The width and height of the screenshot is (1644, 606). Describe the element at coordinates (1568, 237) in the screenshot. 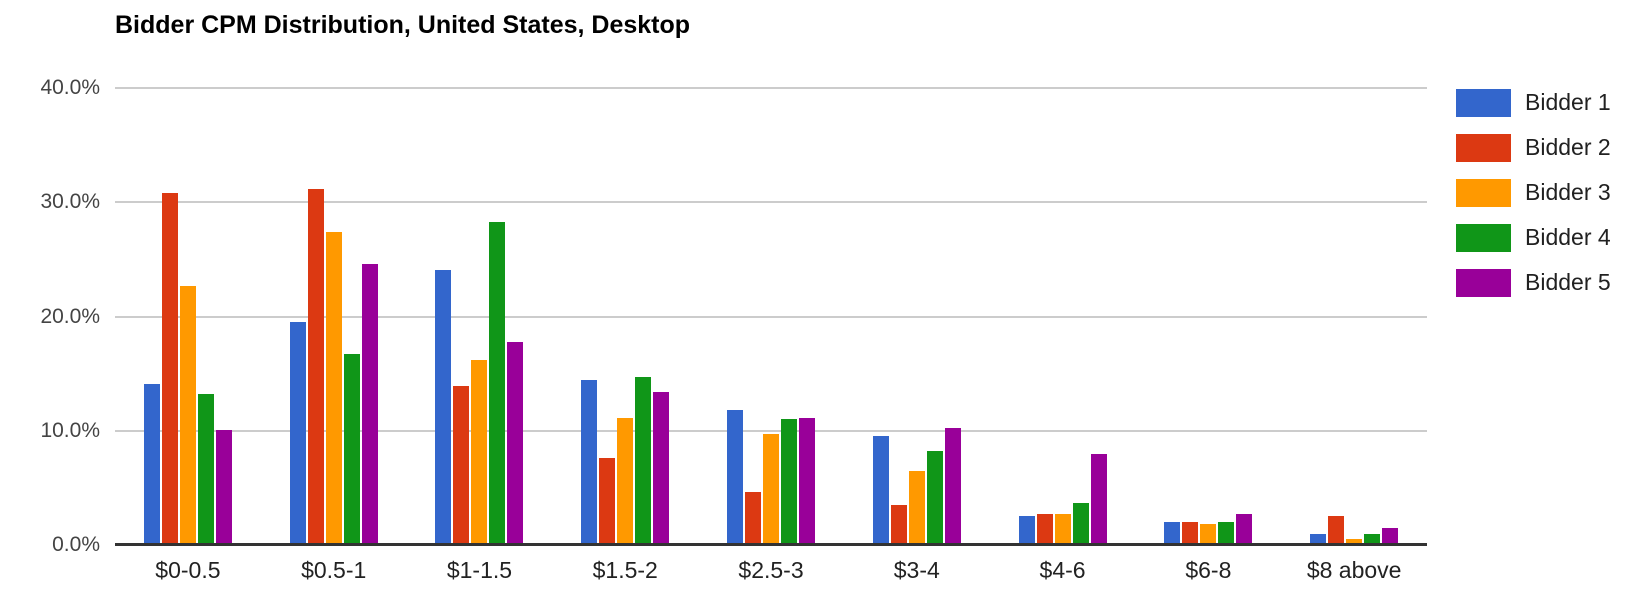

I see `legend-label: Bidder 4` at that location.